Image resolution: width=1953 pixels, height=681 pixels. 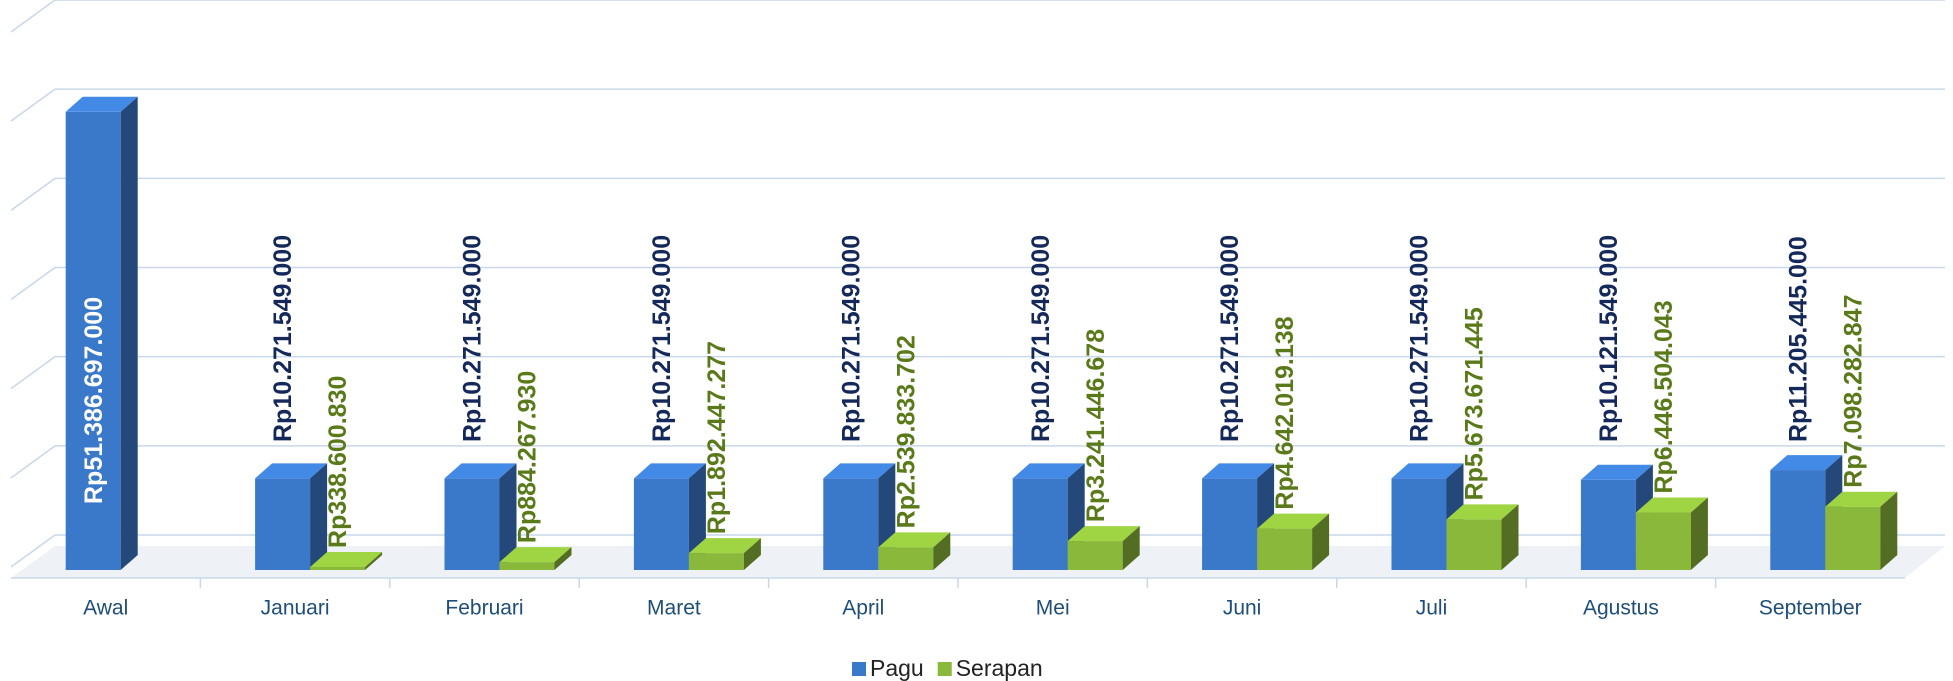 What do you see at coordinates (1475, 403) in the screenshot?
I see `data-label: Rp5.673.671.445` at bounding box center [1475, 403].